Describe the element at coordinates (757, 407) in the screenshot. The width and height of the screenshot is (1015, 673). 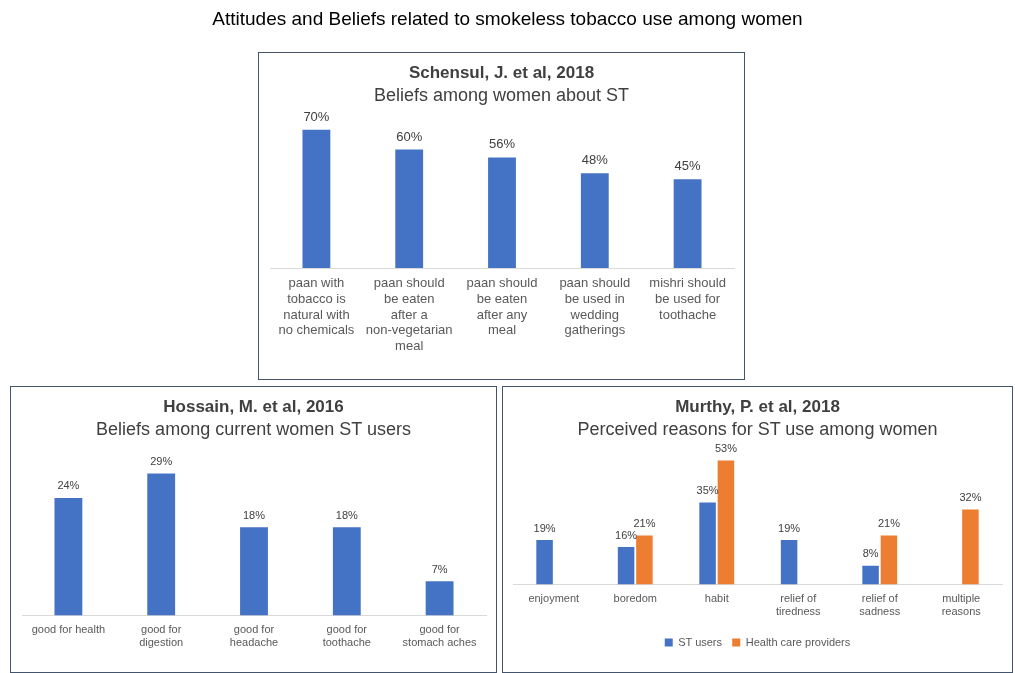
I see `chart-title: Murthy, P. et al, 2018` at that location.